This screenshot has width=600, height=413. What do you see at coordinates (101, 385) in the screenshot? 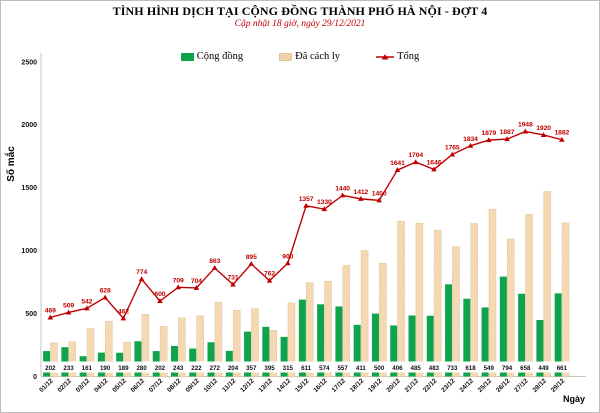
I see `x-tick-label: 04/12` at bounding box center [101, 385].